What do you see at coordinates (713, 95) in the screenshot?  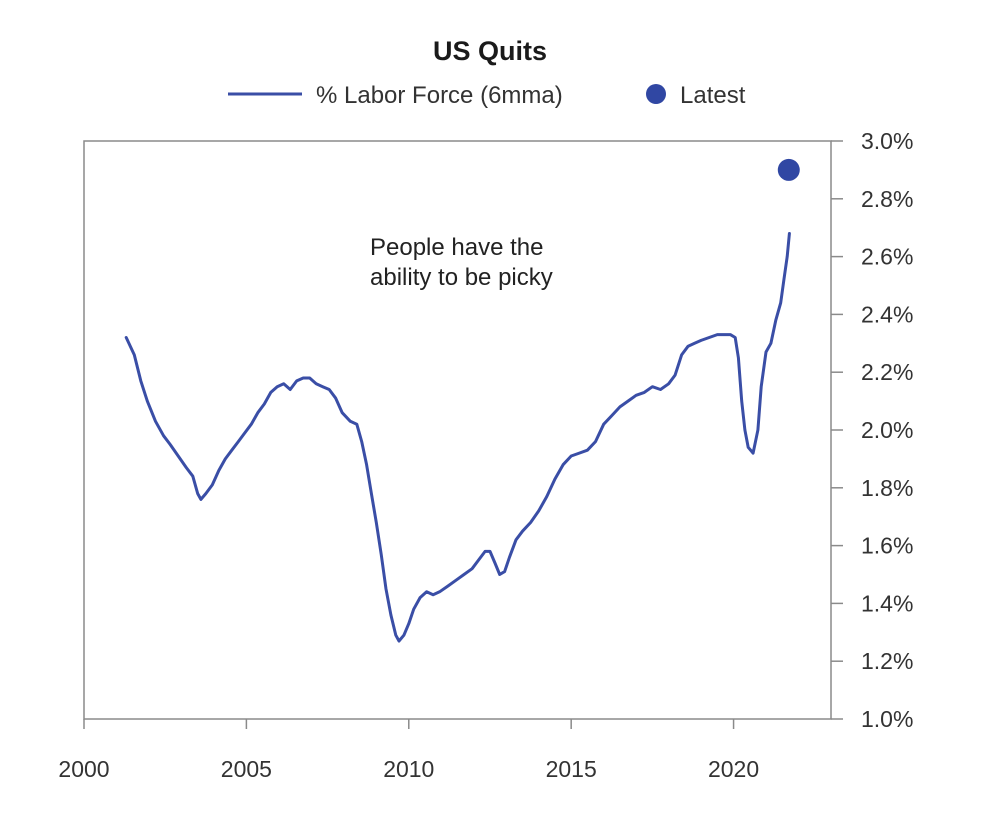 I see `legend-latest-label: Latest` at bounding box center [713, 95].